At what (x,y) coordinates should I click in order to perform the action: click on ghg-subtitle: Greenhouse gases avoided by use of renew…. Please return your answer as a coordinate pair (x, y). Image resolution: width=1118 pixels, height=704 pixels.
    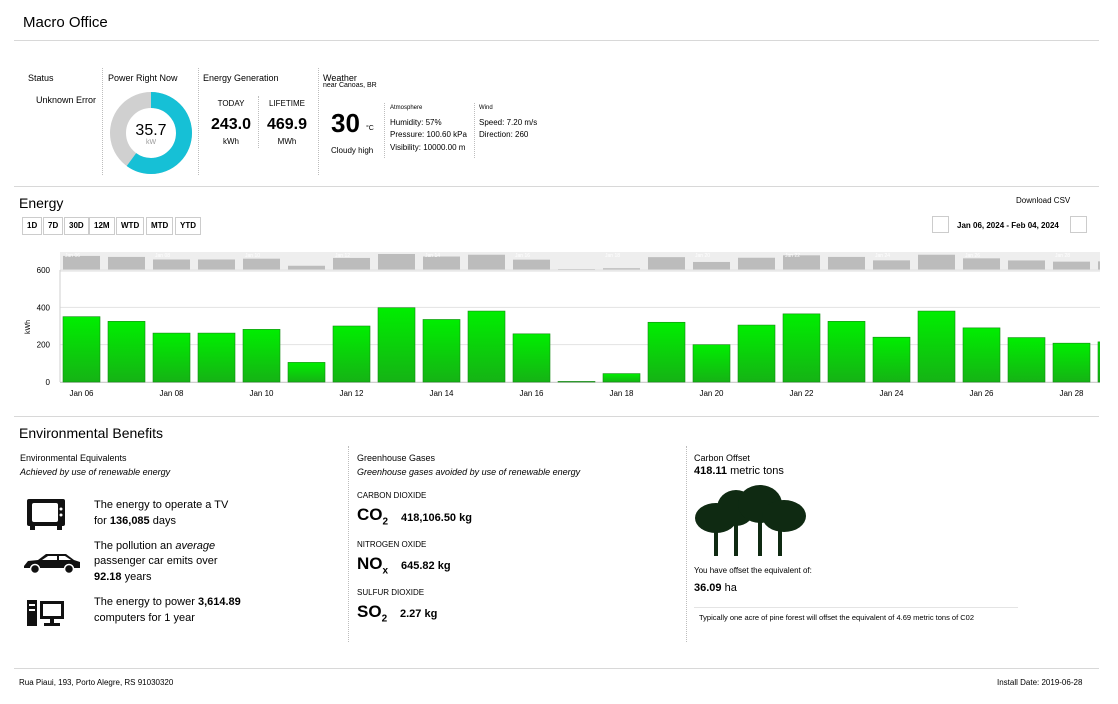
    Looking at the image, I should click on (469, 472).